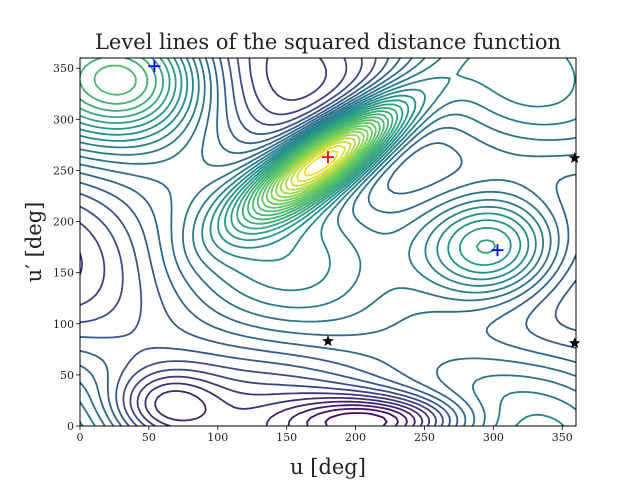 Image resolution: width=640 pixels, height=480 pixels. Describe the element at coordinates (63, 222) in the screenshot. I see `y-tick-label: 200` at that location.